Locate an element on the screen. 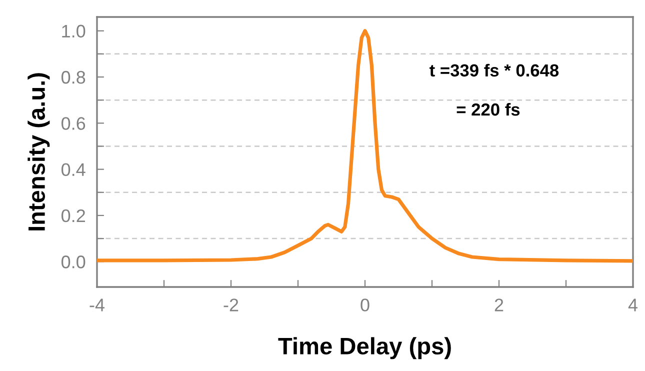 The image size is (645, 371). y-tick-label: 0.2 is located at coordinates (73, 215).